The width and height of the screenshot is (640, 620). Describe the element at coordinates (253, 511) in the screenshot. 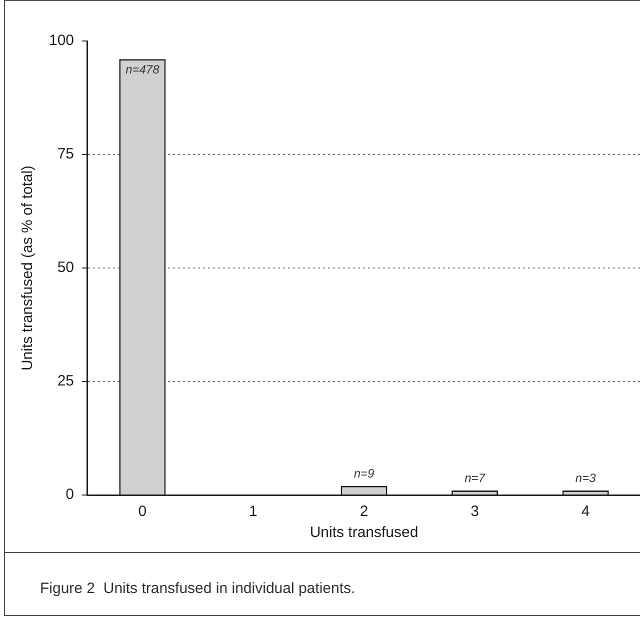

I see `x-tick-label: 1` at that location.